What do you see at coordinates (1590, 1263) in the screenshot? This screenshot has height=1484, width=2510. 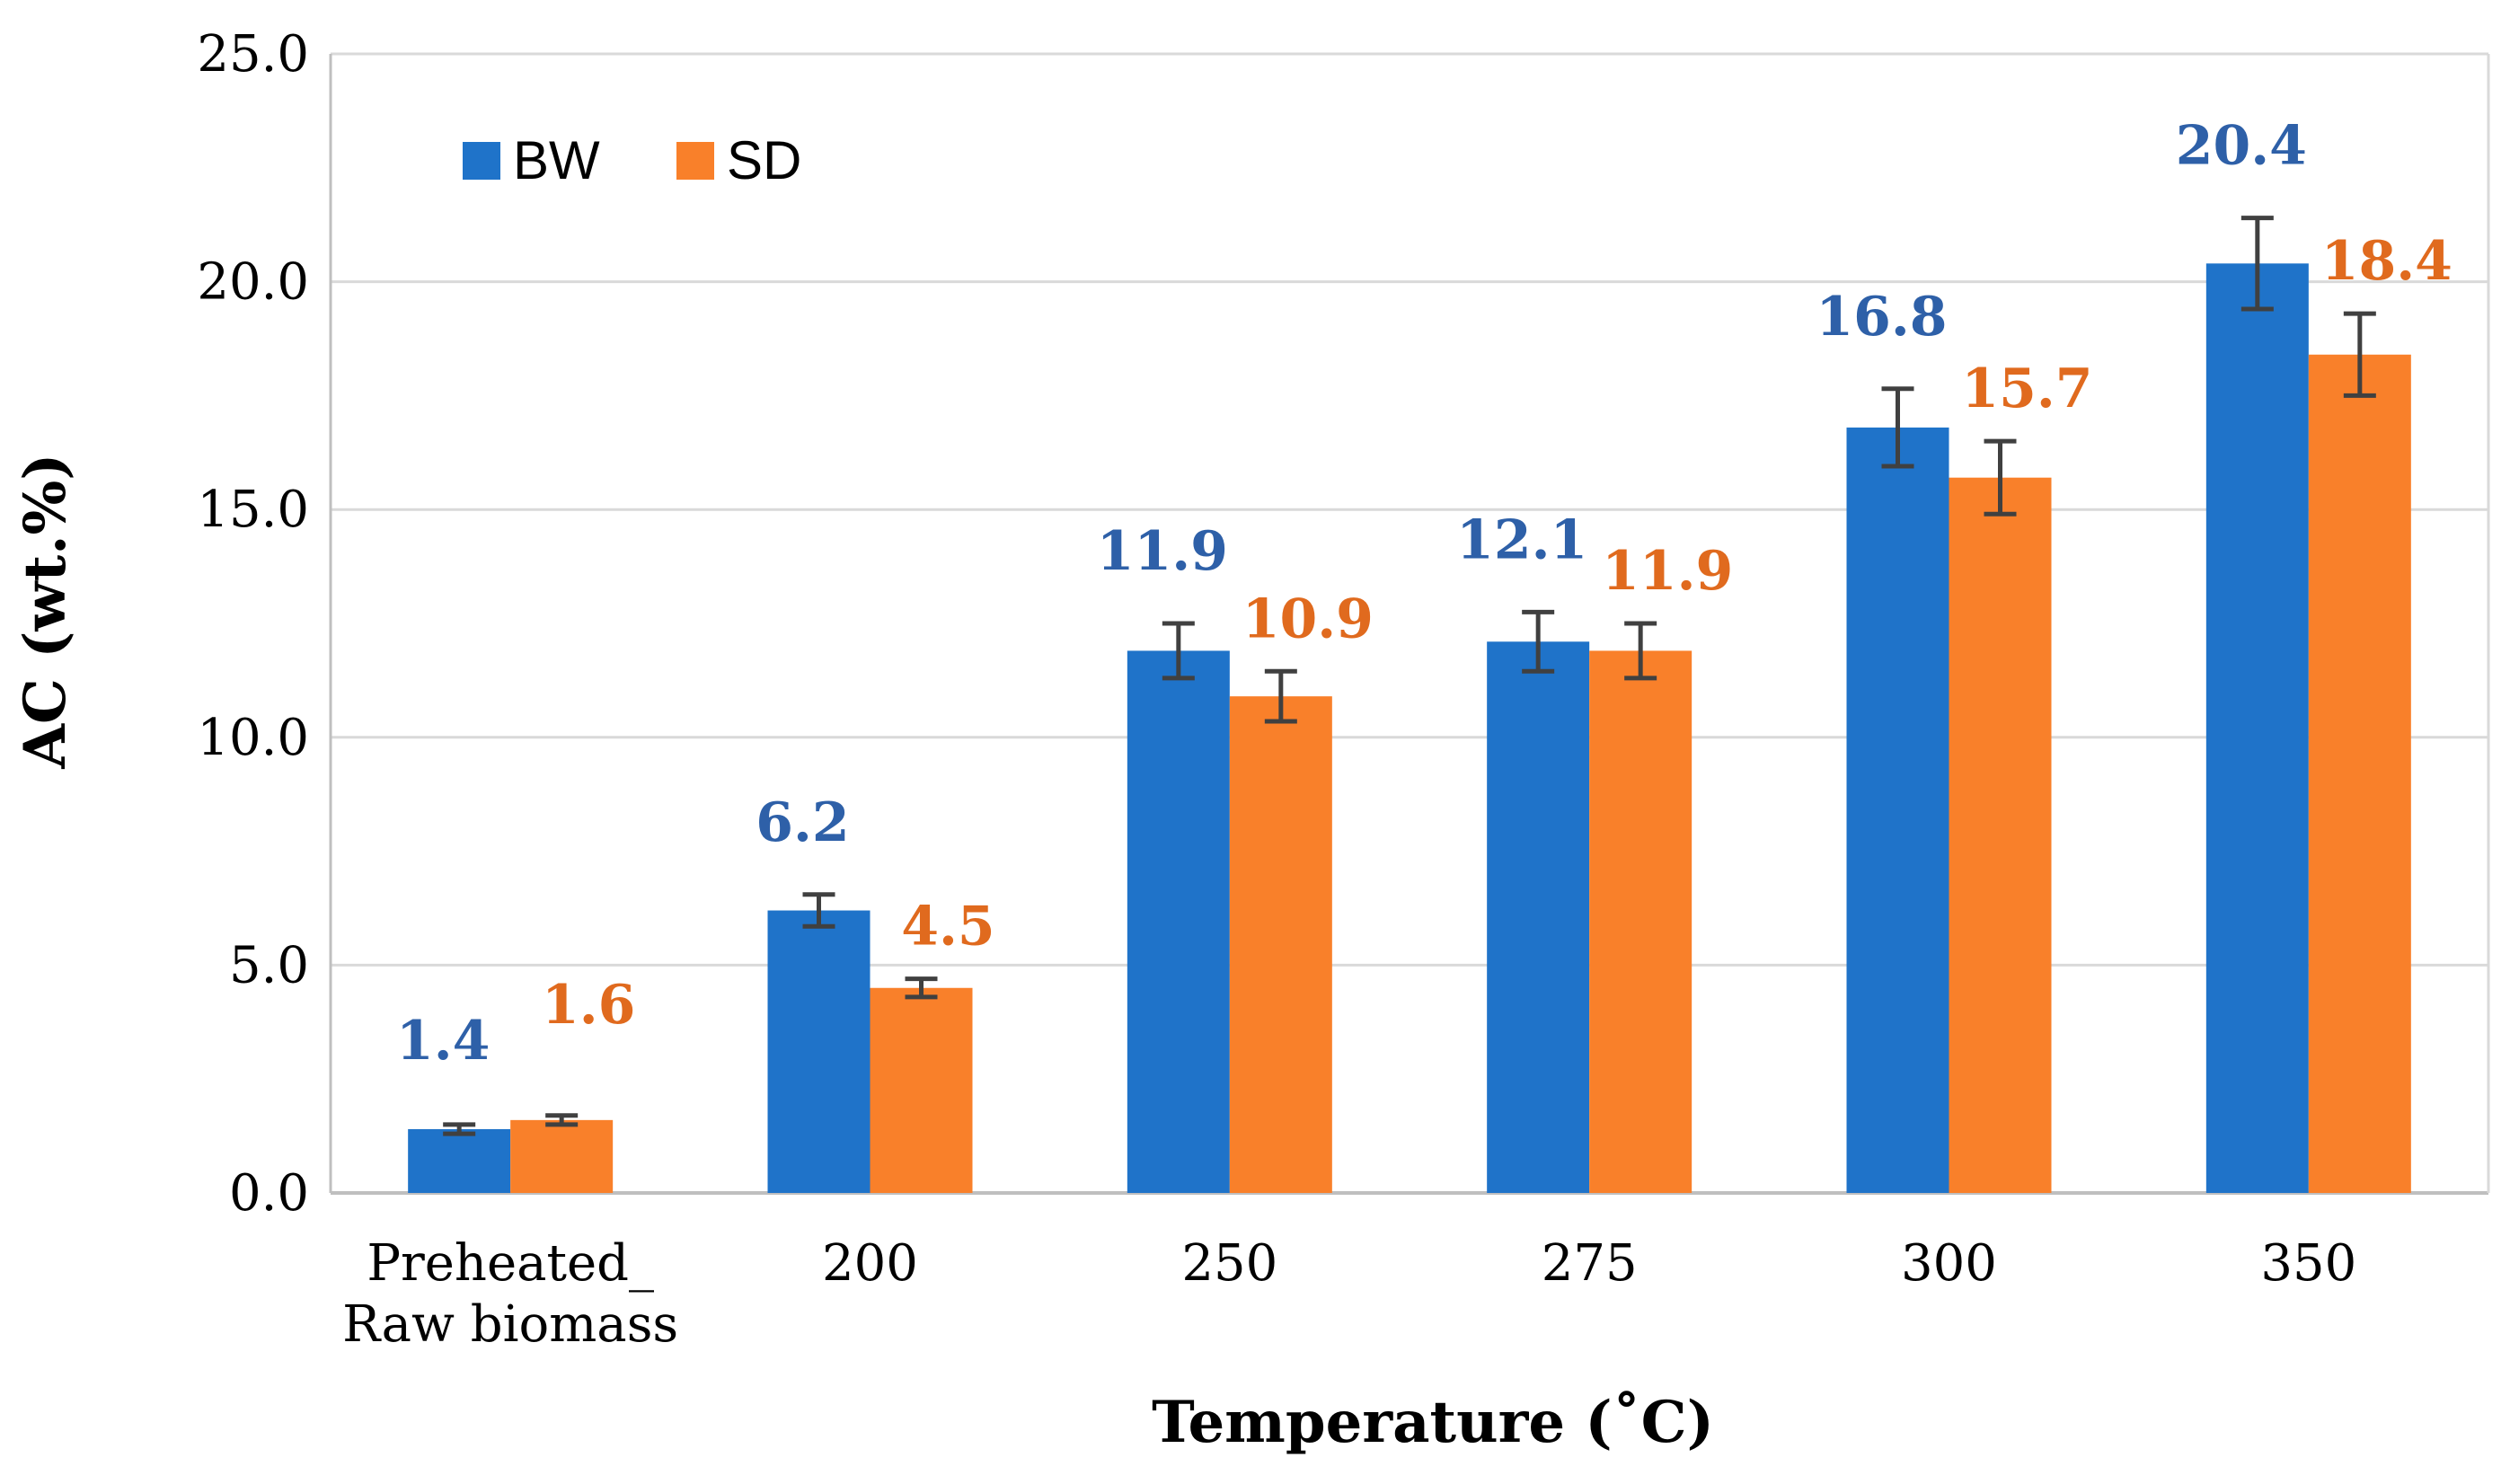 I see `x-tick-label: 275` at bounding box center [1590, 1263].